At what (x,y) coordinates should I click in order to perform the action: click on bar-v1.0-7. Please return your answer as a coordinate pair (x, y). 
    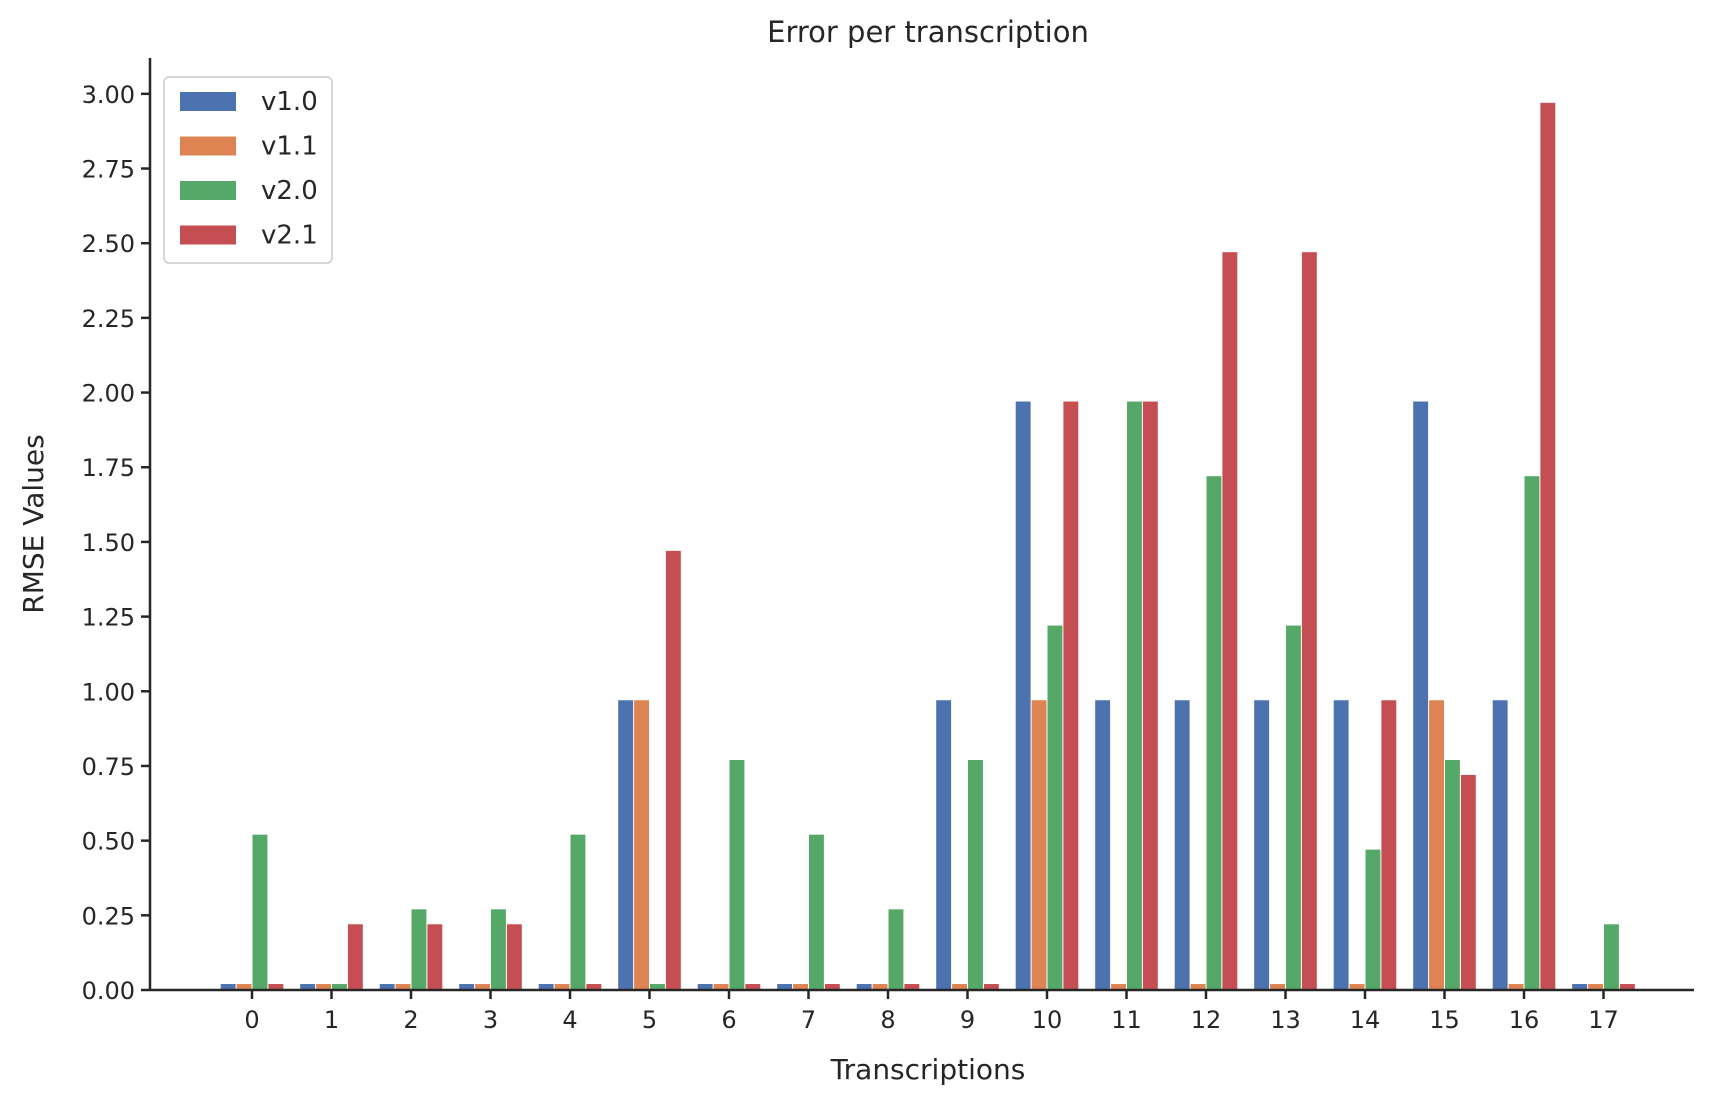
    Looking at the image, I should click on (785, 987).